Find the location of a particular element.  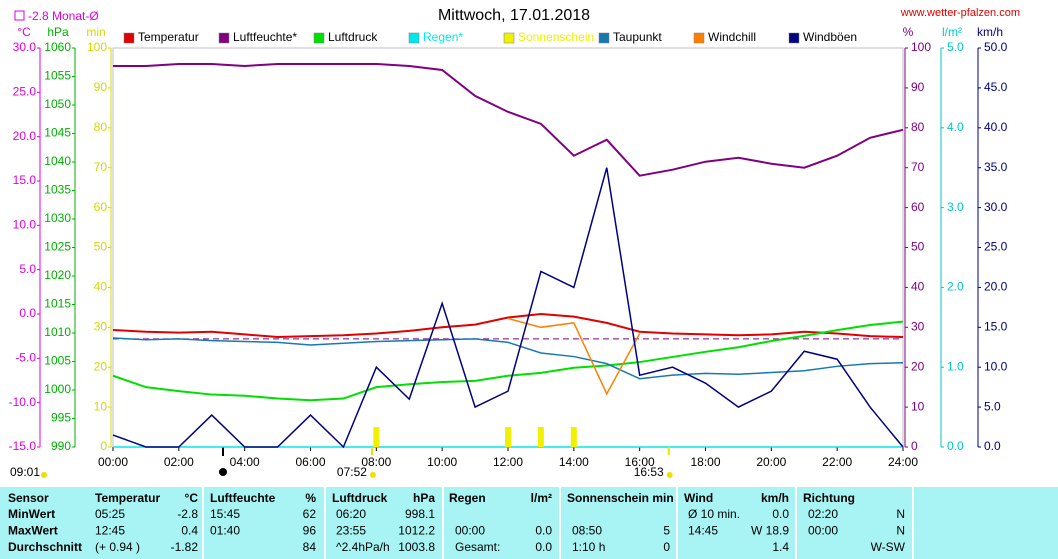

y-tick-label: 3.0 is located at coordinates (955, 207).